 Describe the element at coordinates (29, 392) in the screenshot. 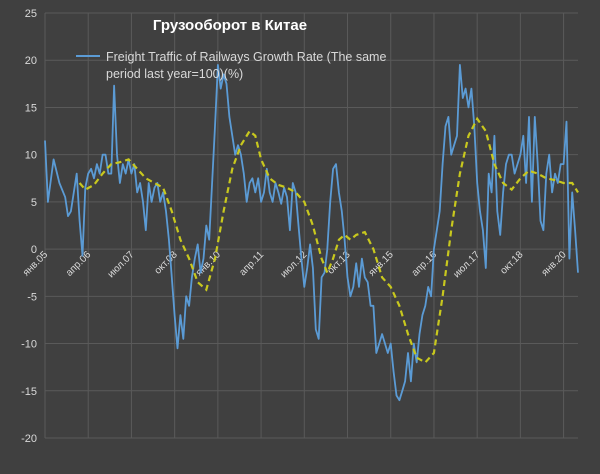

I see `y-tick-label: -15` at that location.